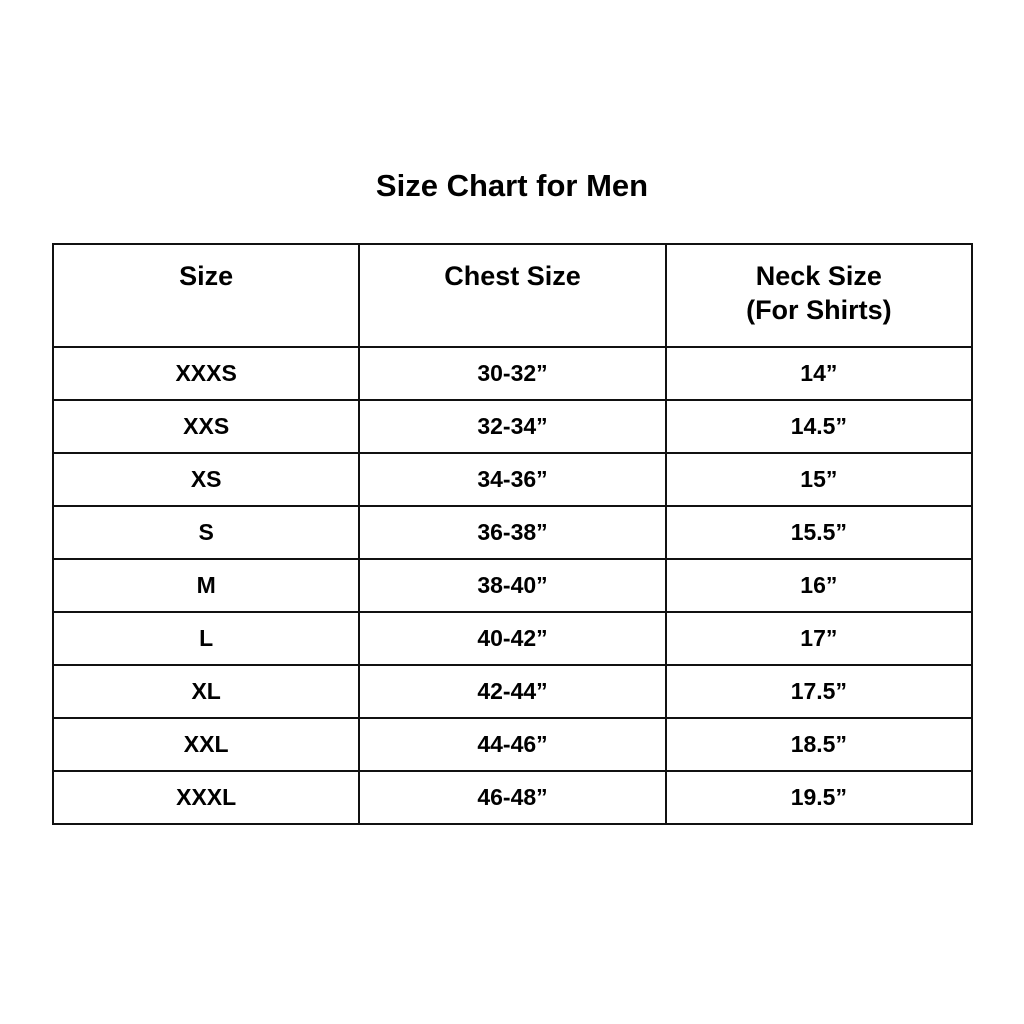 This screenshot has width=1024, height=1024. I want to click on table-row: S 36-38” 15.5”, so click(512, 532).